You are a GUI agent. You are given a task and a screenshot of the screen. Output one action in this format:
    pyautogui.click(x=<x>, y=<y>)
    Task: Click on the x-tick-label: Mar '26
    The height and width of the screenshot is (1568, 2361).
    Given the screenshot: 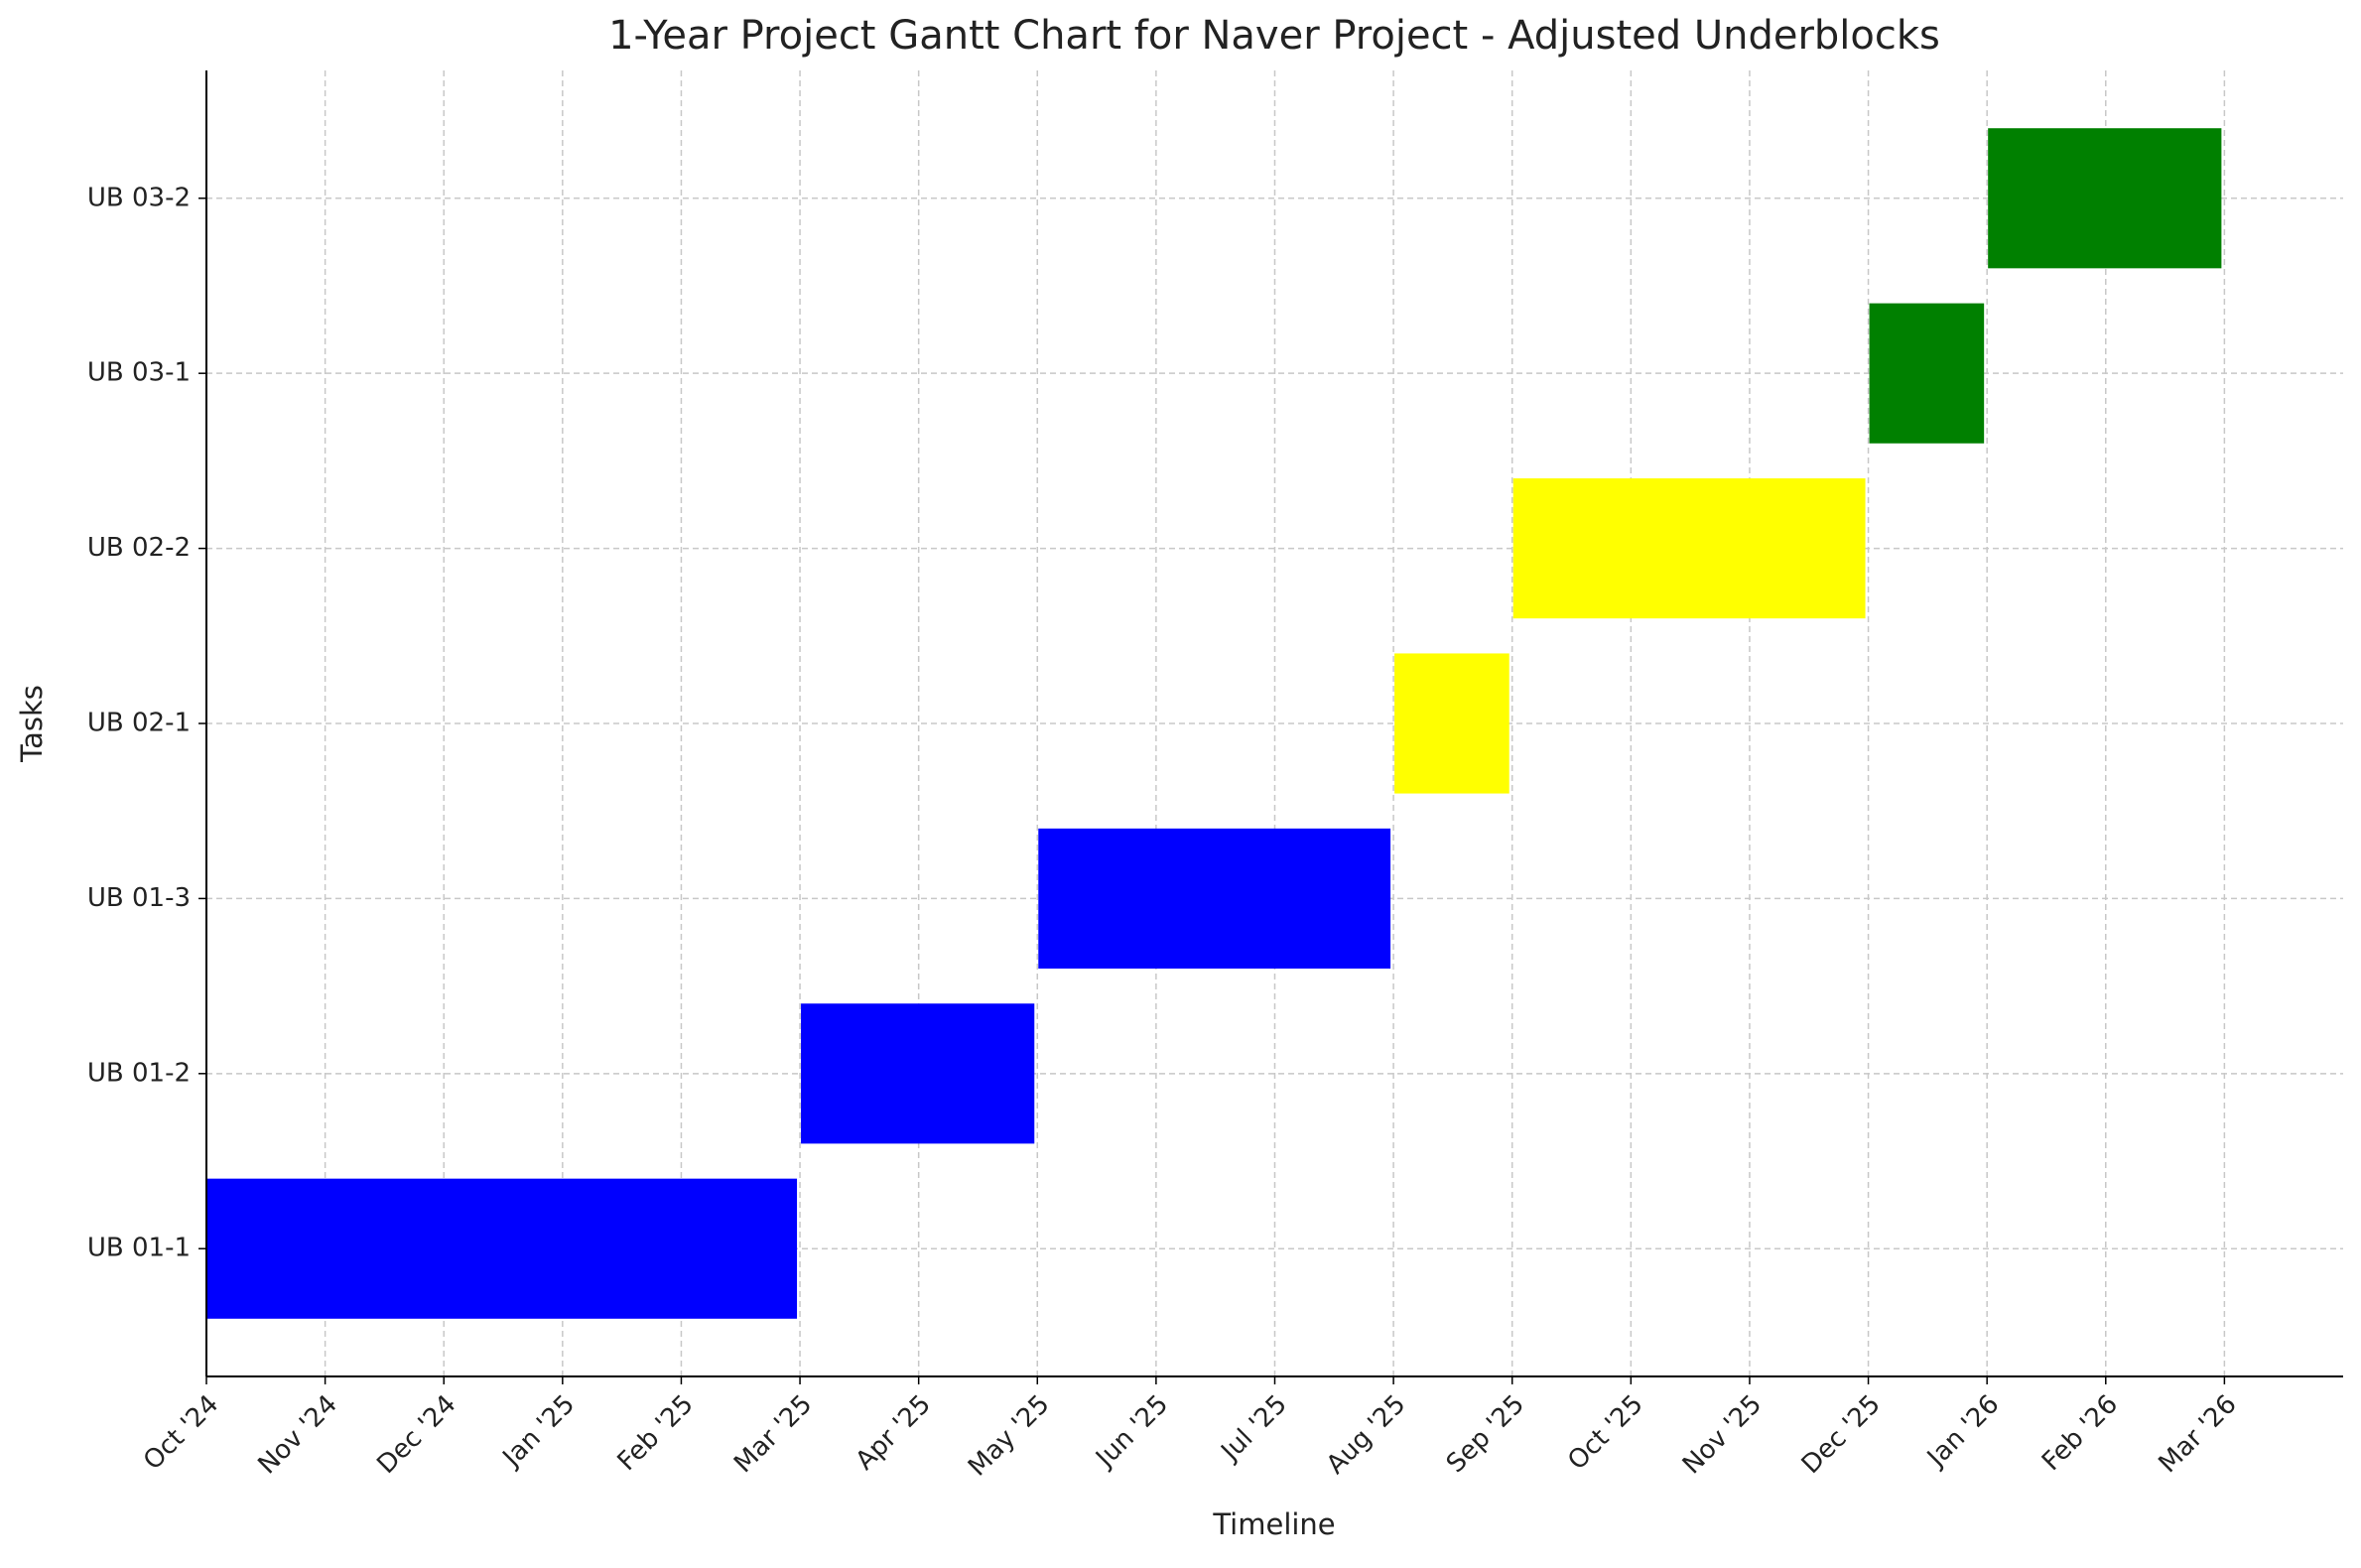 What is the action you would take?
    pyautogui.click(x=2197, y=1434)
    